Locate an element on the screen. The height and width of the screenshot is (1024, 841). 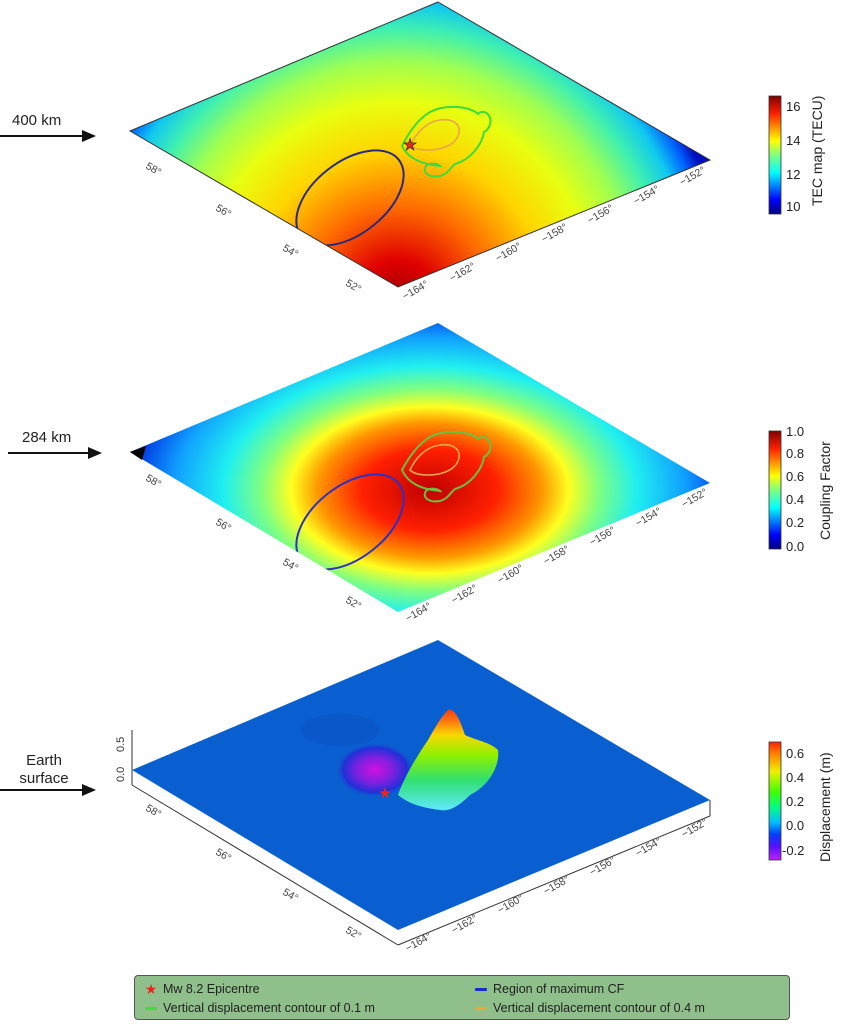
svg-text: 1.0 is located at coordinates (795, 431).